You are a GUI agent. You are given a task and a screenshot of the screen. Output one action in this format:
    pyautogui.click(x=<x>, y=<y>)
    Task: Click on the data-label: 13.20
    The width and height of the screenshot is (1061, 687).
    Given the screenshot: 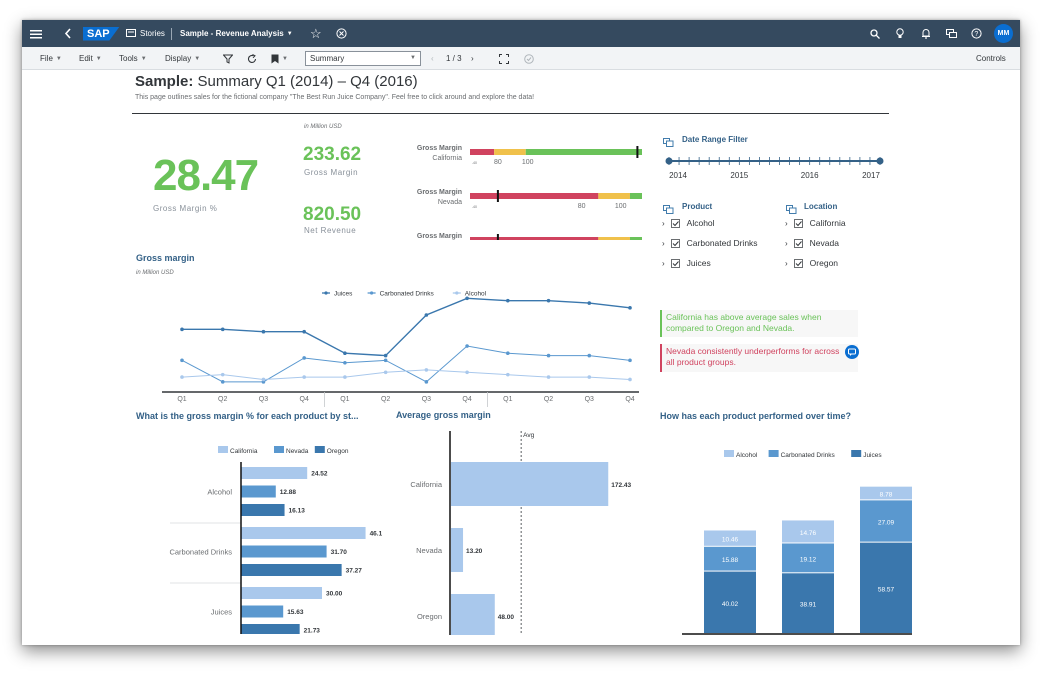 What is the action you would take?
    pyautogui.click(x=474, y=551)
    